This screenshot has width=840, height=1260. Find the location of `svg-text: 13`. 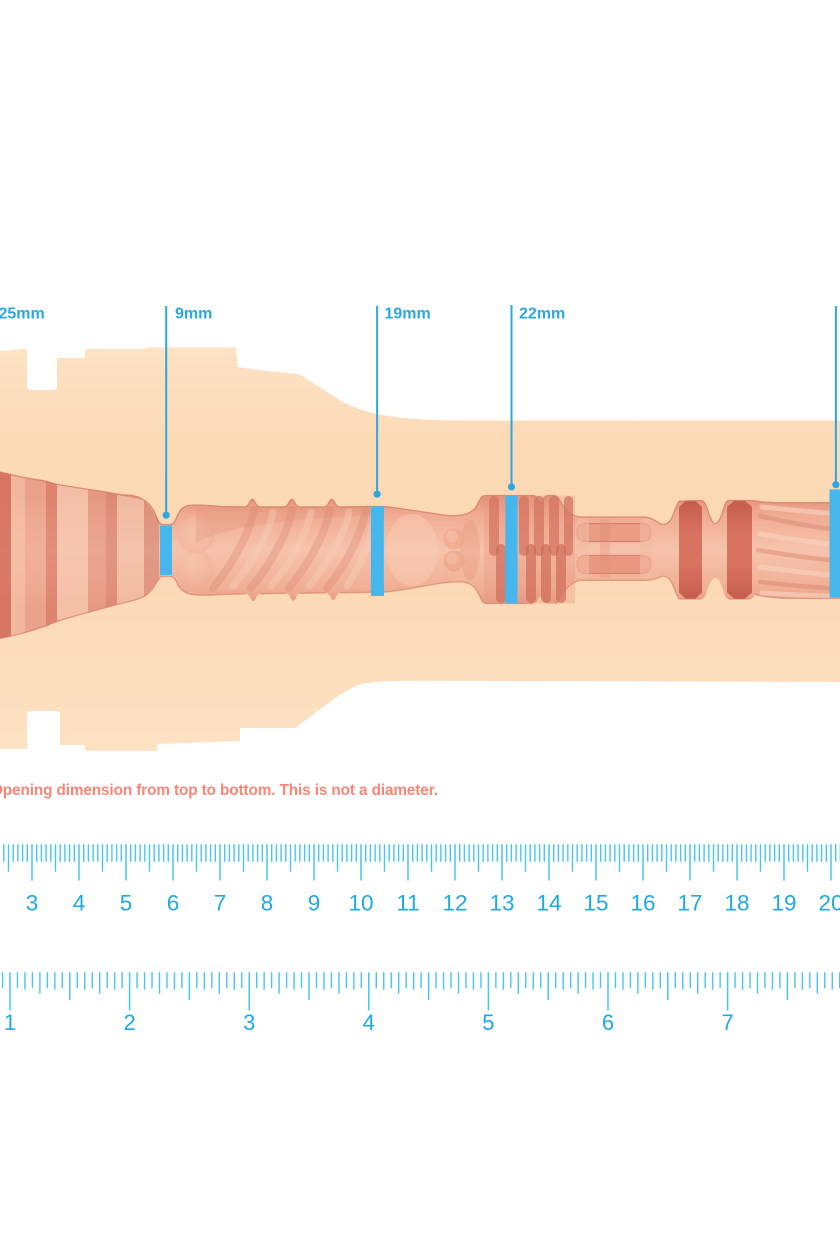

svg-text: 13 is located at coordinates (501, 903).